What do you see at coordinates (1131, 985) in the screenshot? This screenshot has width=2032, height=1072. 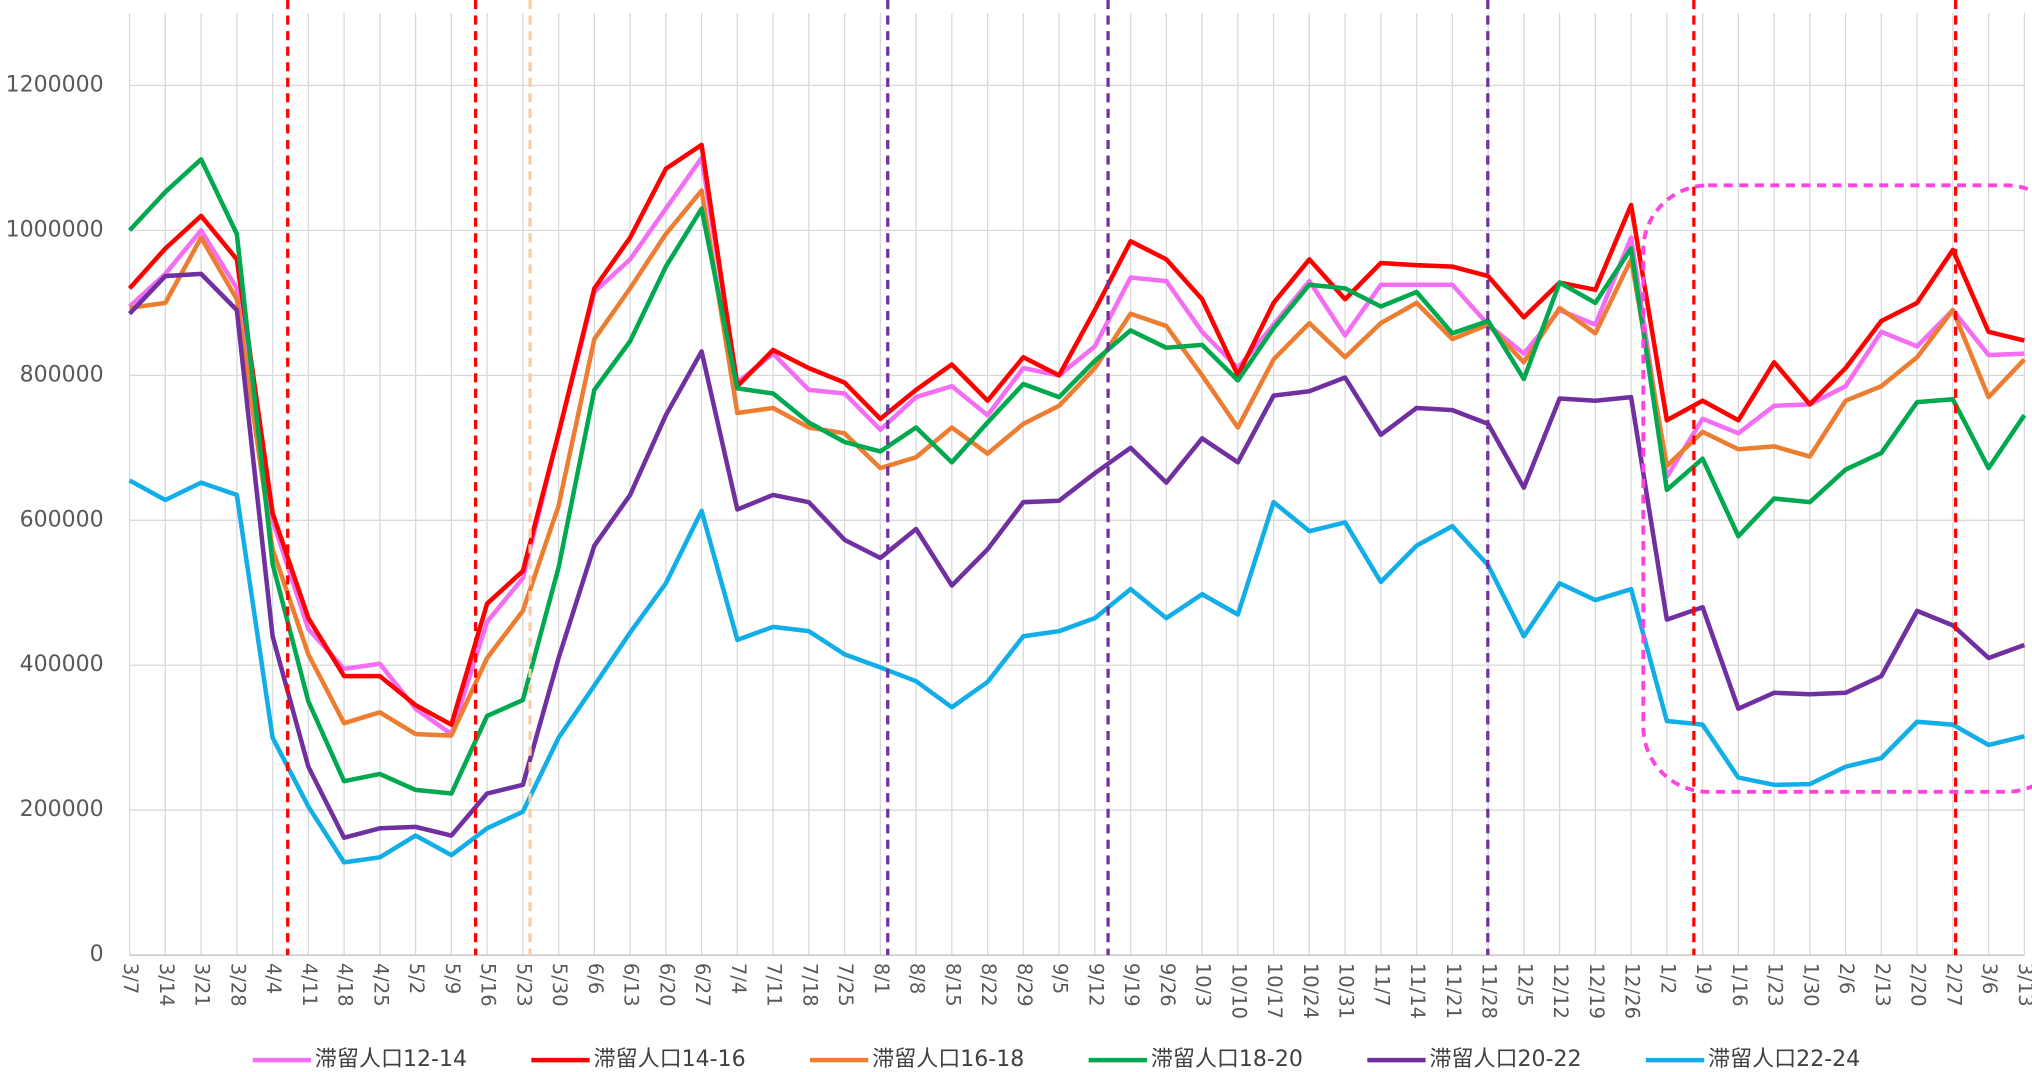 I see `x-tick-label: 9/19` at bounding box center [1131, 985].